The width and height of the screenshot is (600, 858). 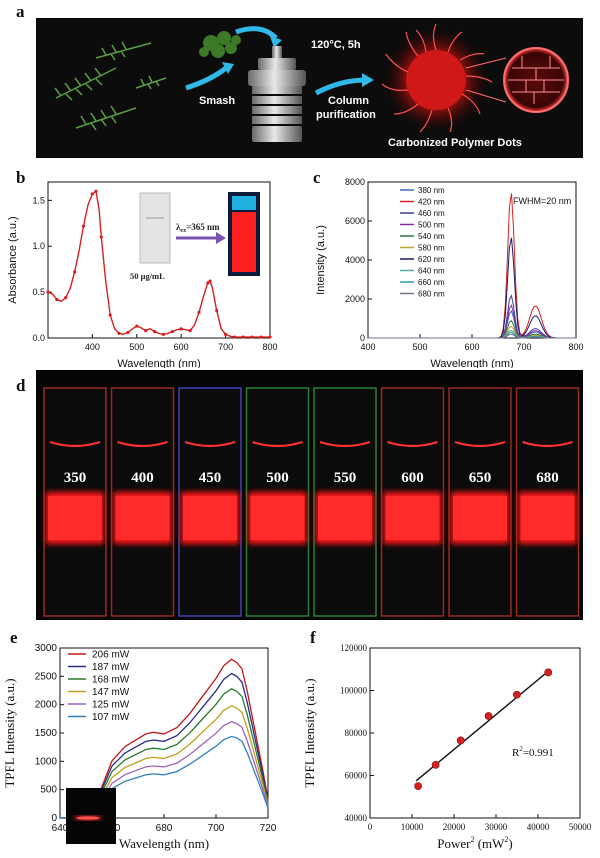 What do you see at coordinates (256, 33) in the screenshot?
I see `arrow-to-reactor-icon` at bounding box center [256, 33].